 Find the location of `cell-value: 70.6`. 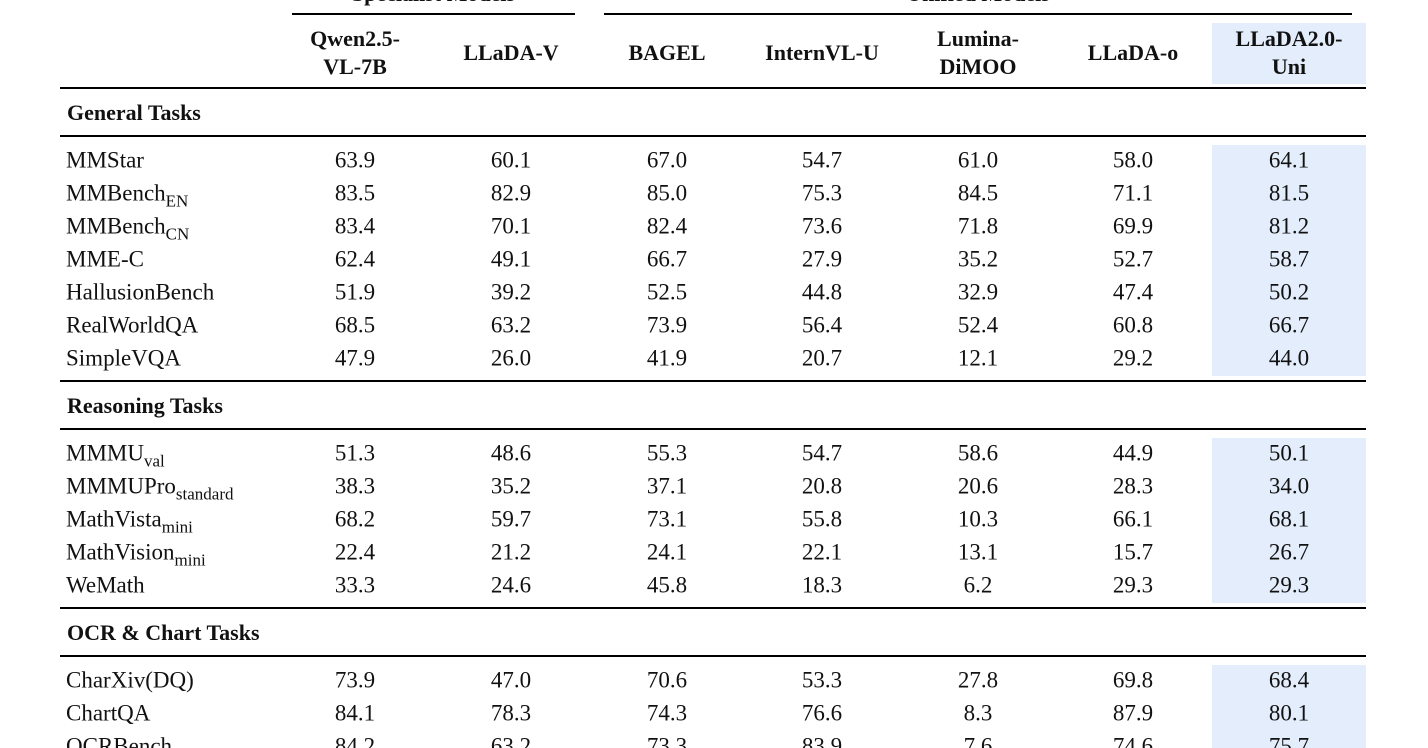

cell-value: 70.6 is located at coordinates (667, 680).